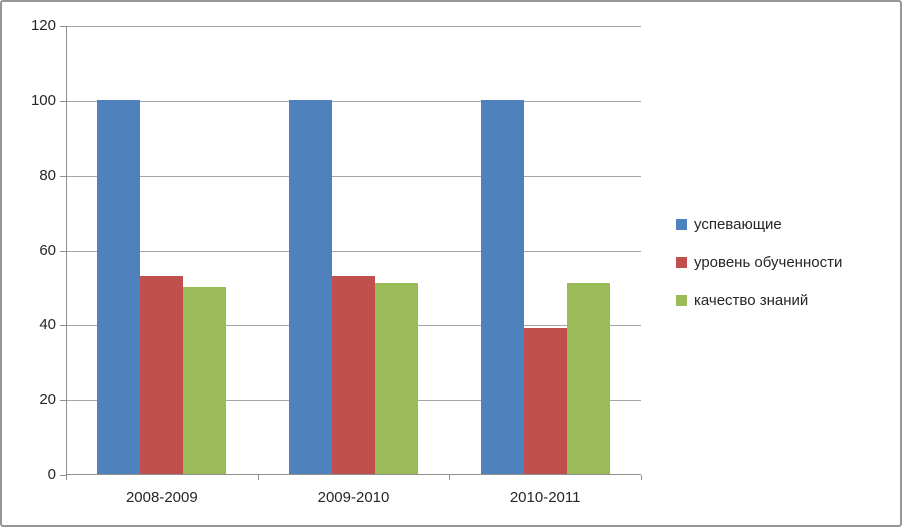  What do you see at coordinates (43, 100) in the screenshot?
I see `y-axis-label-100: 100` at bounding box center [43, 100].